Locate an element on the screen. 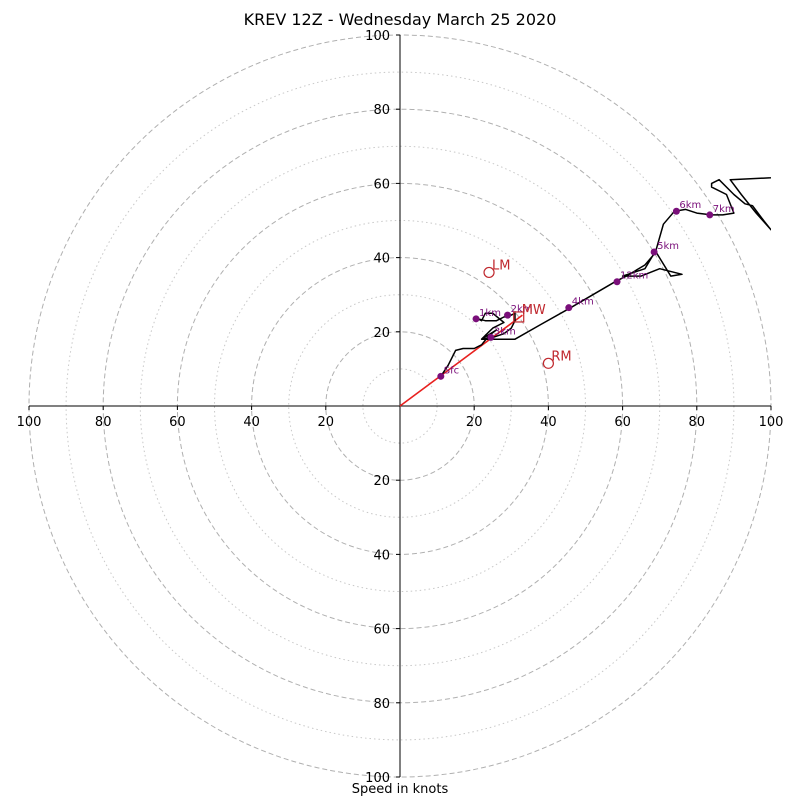 The width and height of the screenshot is (800, 805). chart-title: KREV 12Z - Wednesday March 25 2020 is located at coordinates (400, 19).